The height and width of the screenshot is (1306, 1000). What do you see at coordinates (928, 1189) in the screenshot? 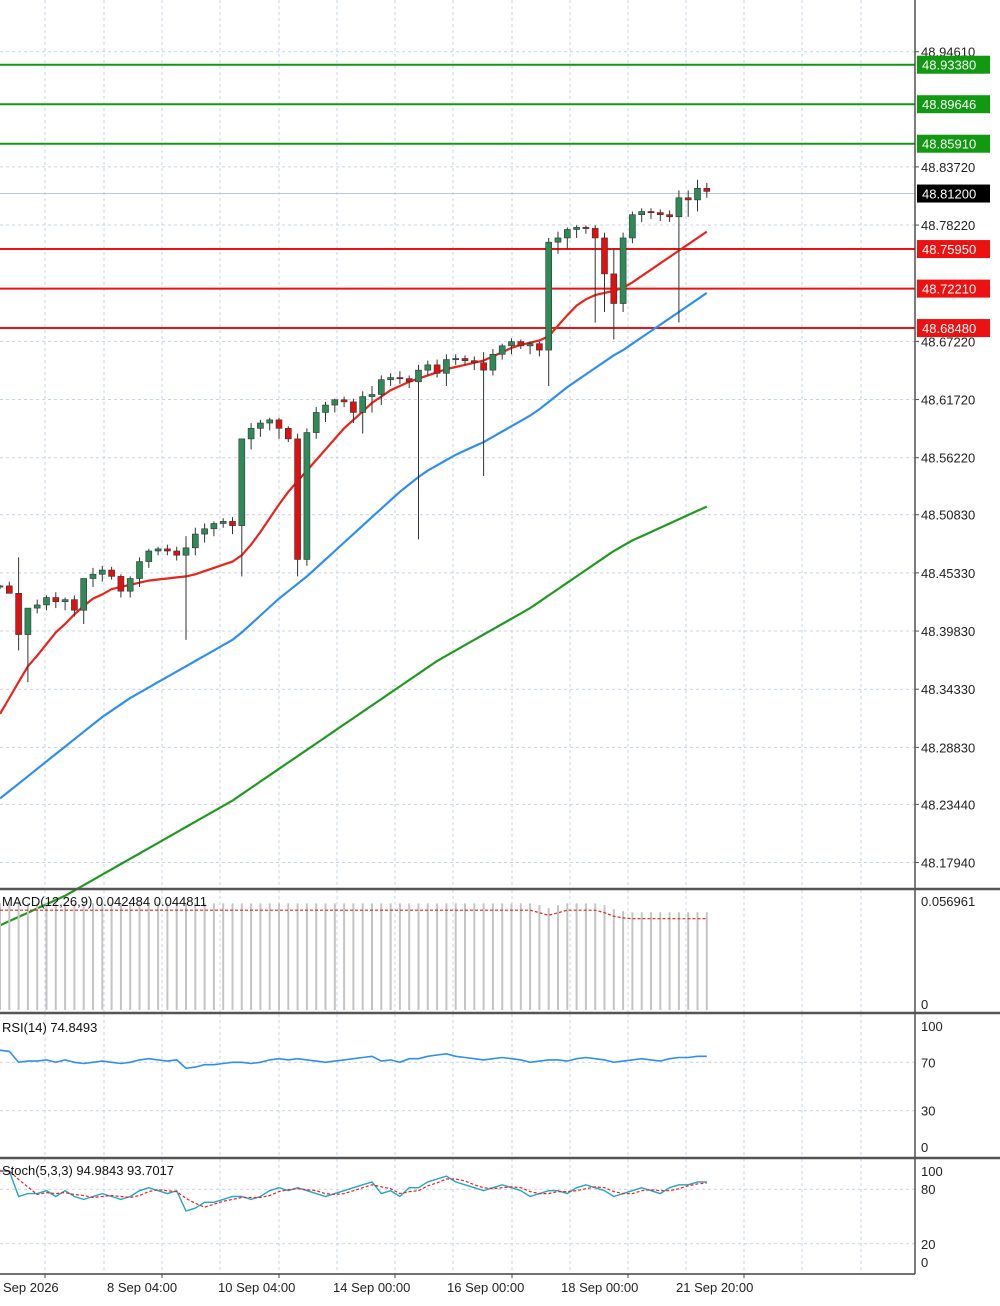
I see `stoch-tick-label: 80` at bounding box center [928, 1189].